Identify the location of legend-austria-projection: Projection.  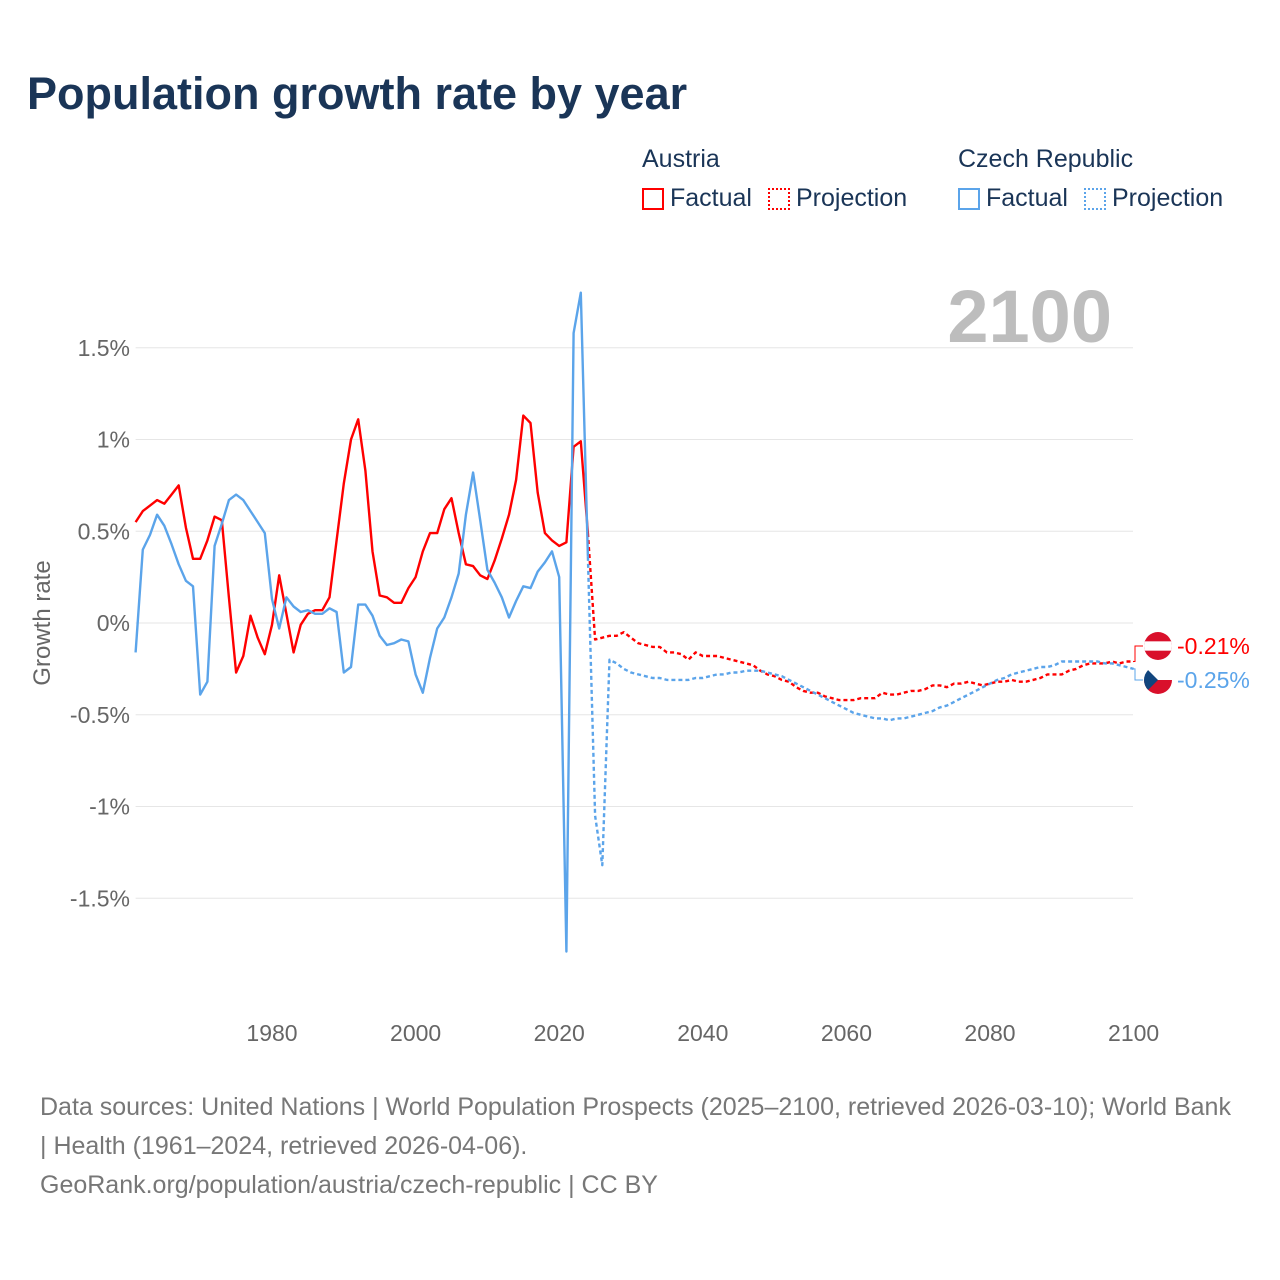
(837, 198).